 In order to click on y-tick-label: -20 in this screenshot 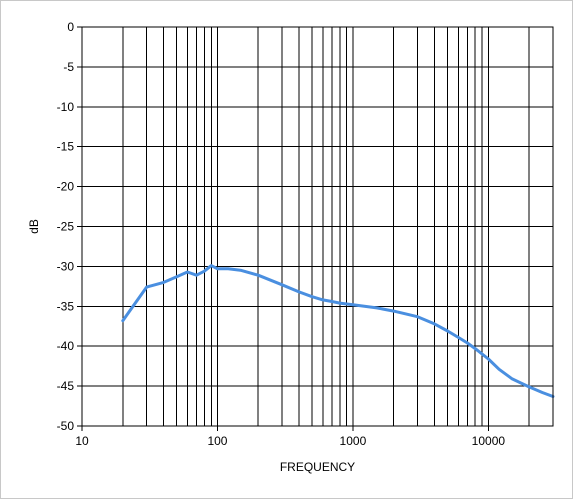, I will do `click(66, 187)`.